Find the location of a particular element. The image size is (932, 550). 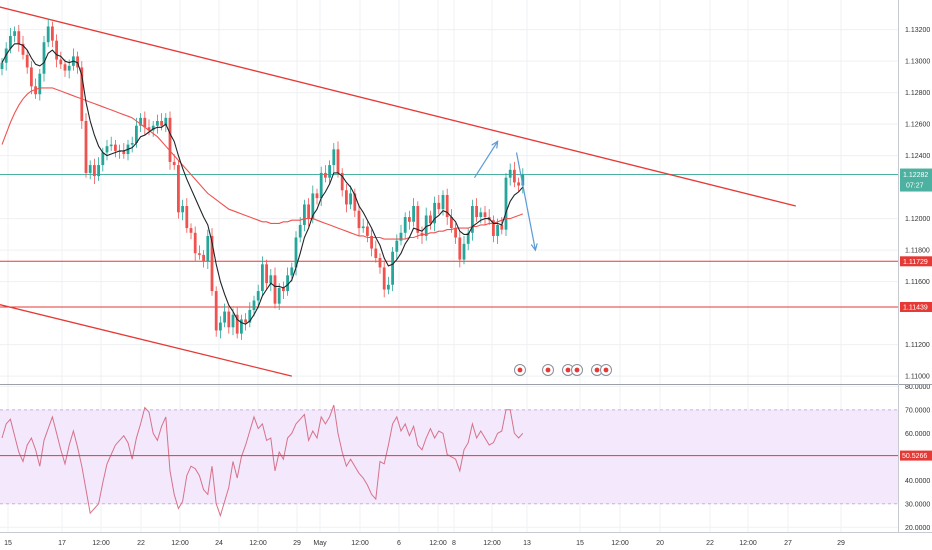

level-price-label: 1.11439 is located at coordinates (915, 307).